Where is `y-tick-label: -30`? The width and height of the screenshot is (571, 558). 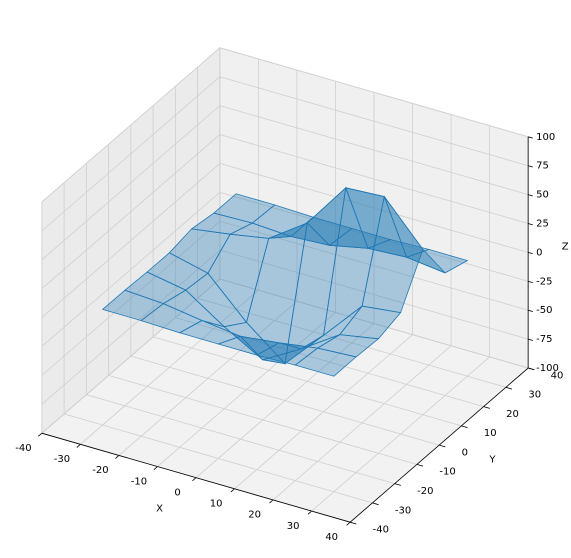
y-tick-label: -30 is located at coordinates (403, 510).